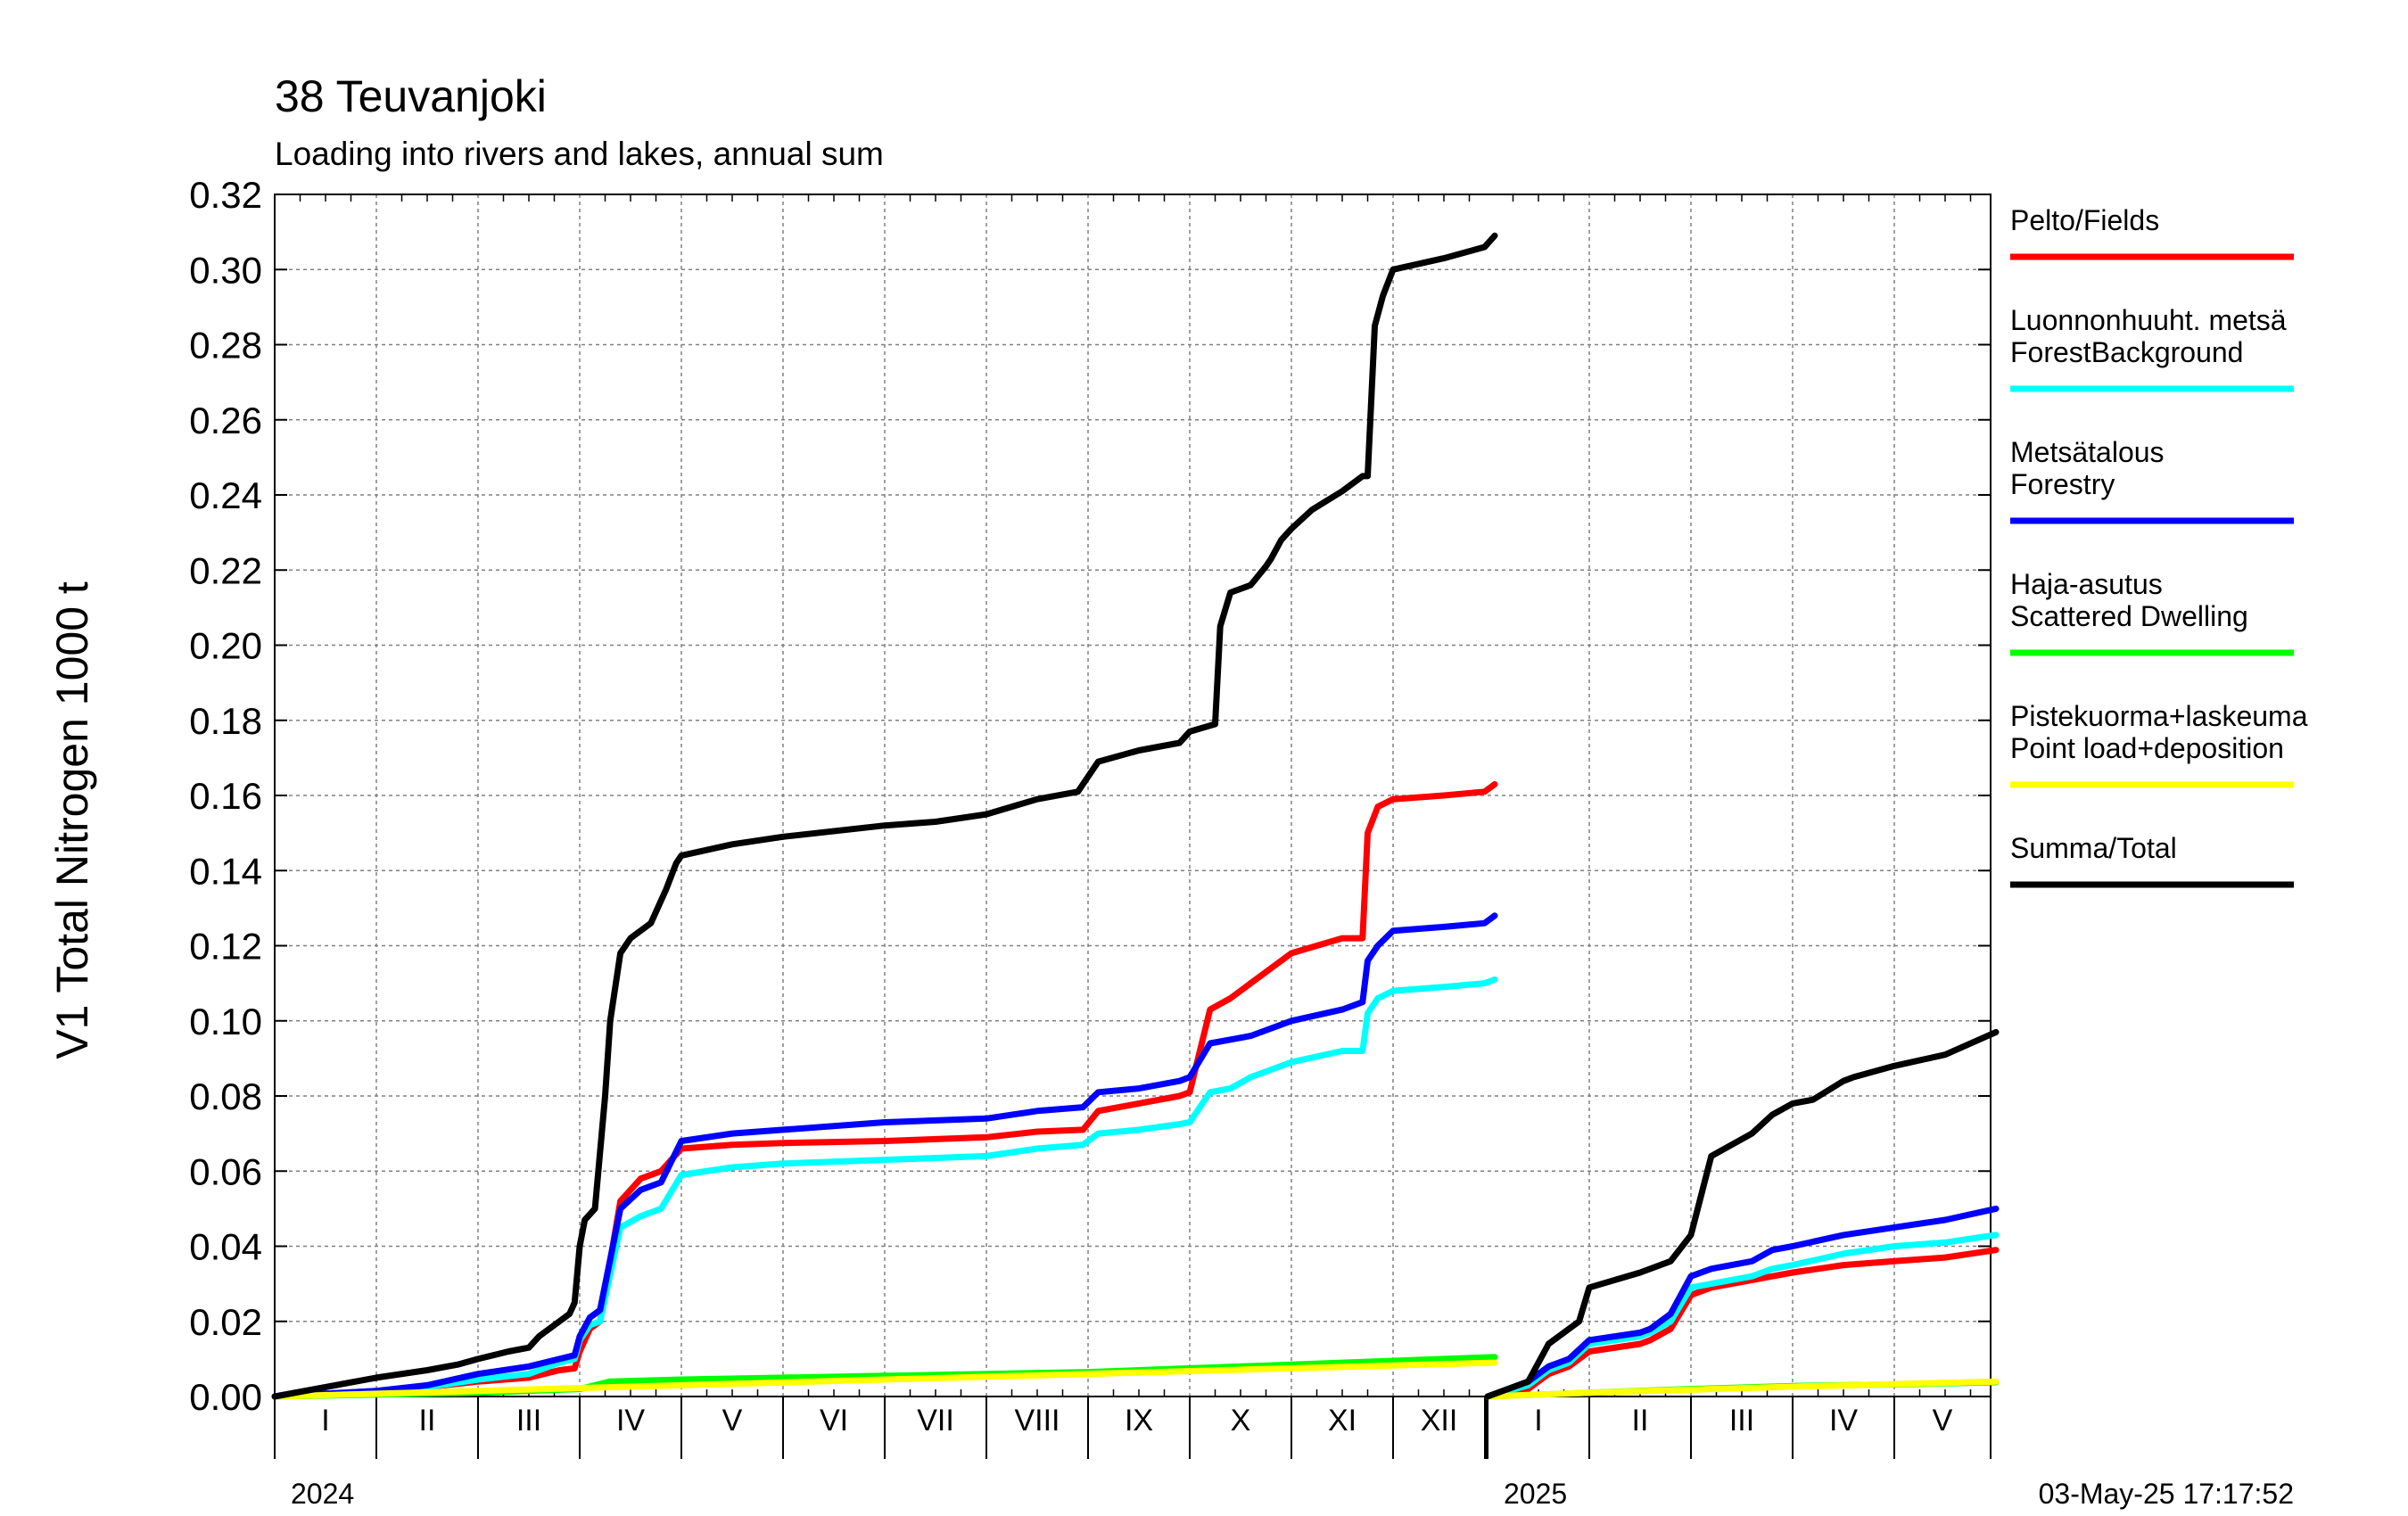 This screenshot has width=2408, height=1516. I want to click on legend-label: Point load+deposition, so click(2147, 748).